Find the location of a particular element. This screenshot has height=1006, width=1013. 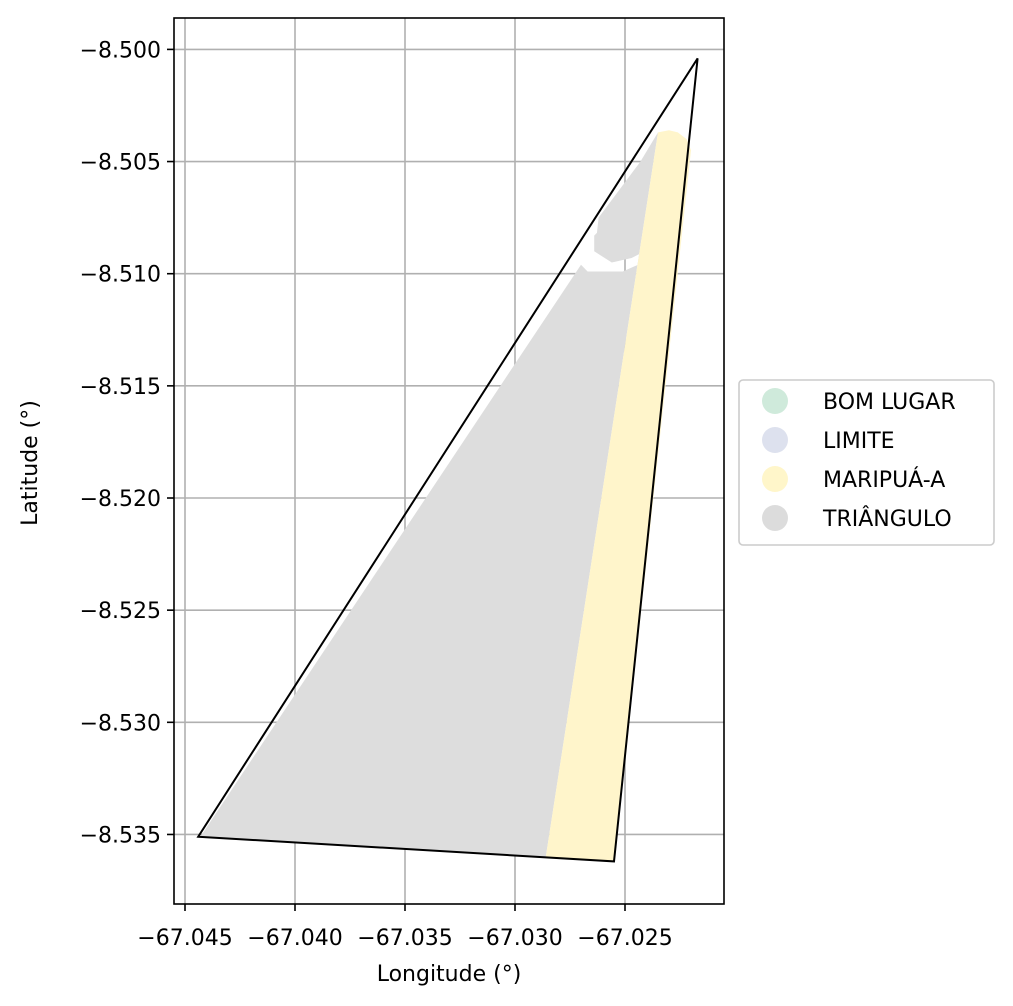

y-tick-label: −8.520 is located at coordinates (120, 499).